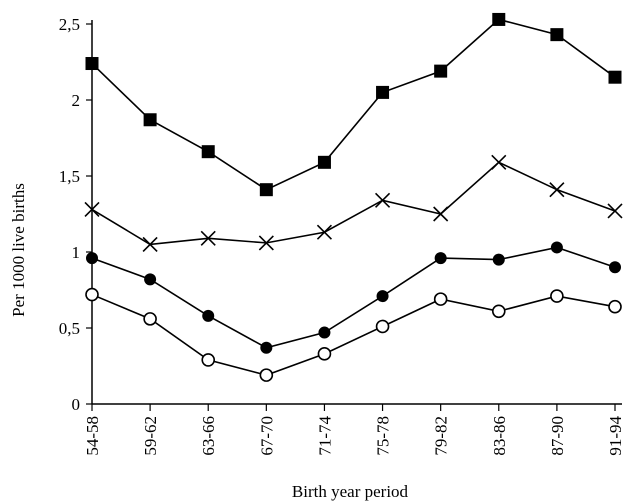  Describe the element at coordinates (69, 176) in the screenshot. I see `y-tick-label: 1,5` at that location.